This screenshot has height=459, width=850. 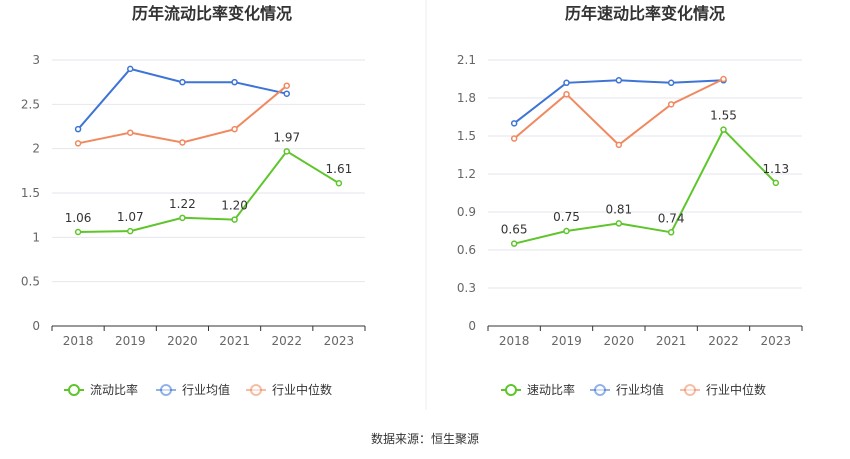 I want to click on data-label: 1.61, so click(x=339, y=169).